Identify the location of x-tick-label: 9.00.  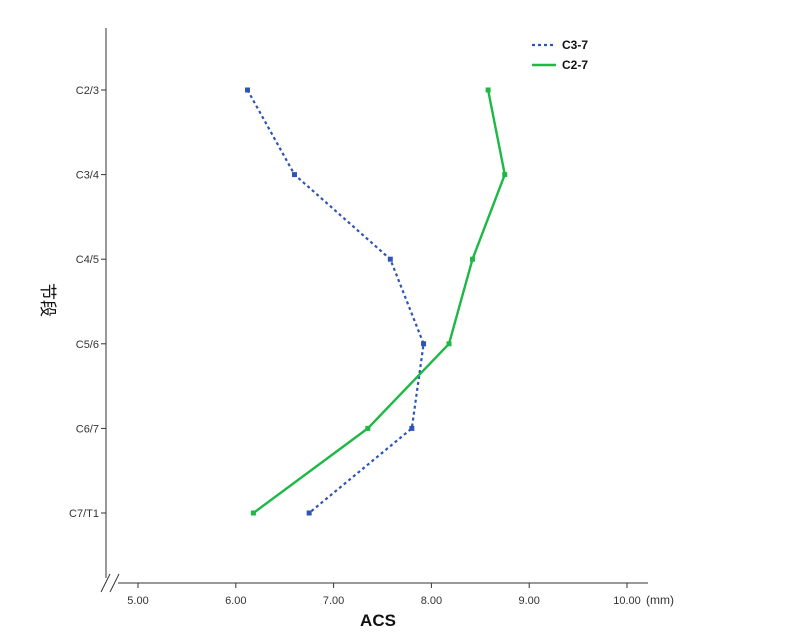
(528, 601).